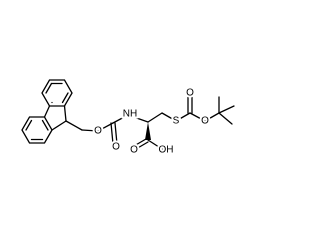 This screenshot has height=250, width=320. I want to click on atom-label: NH, so click(130, 114).